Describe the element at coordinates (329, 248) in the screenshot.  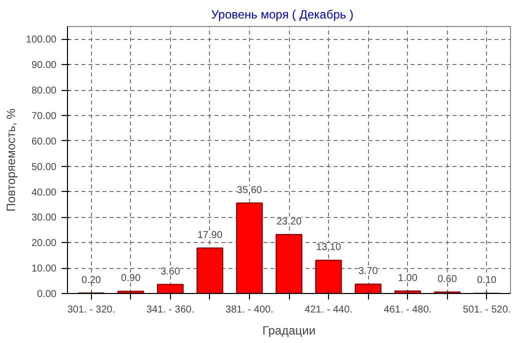
I see `data-label: 13.10` at that location.